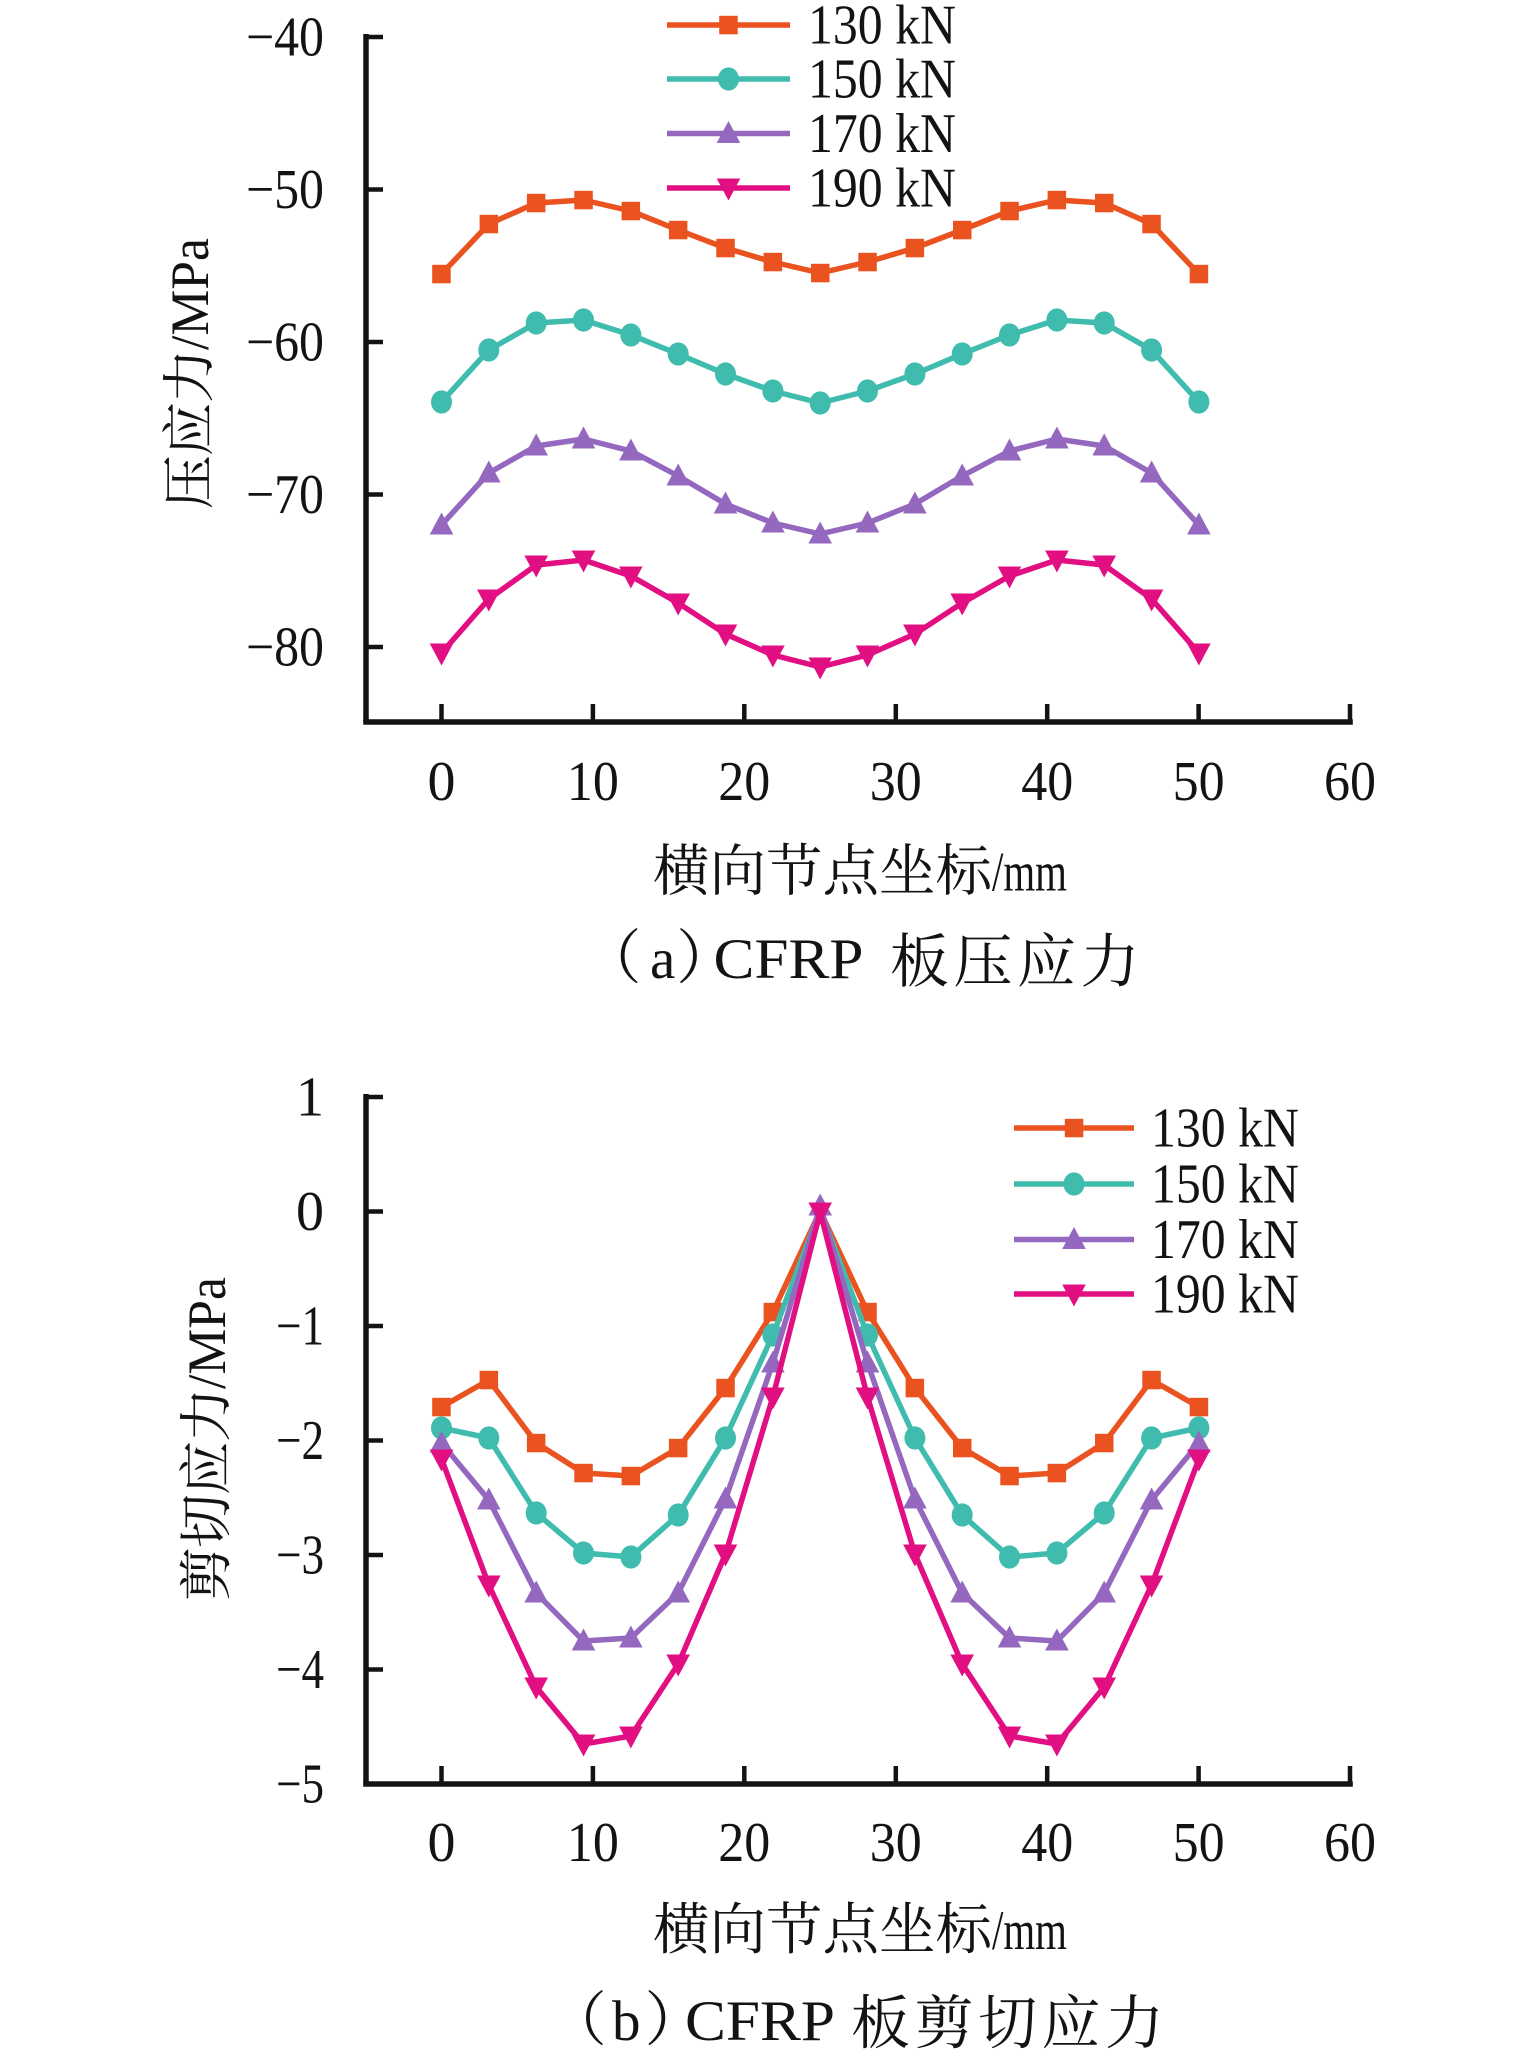  What do you see at coordinates (310, 1098) in the screenshot?
I see `svg-text: 1` at bounding box center [310, 1098].